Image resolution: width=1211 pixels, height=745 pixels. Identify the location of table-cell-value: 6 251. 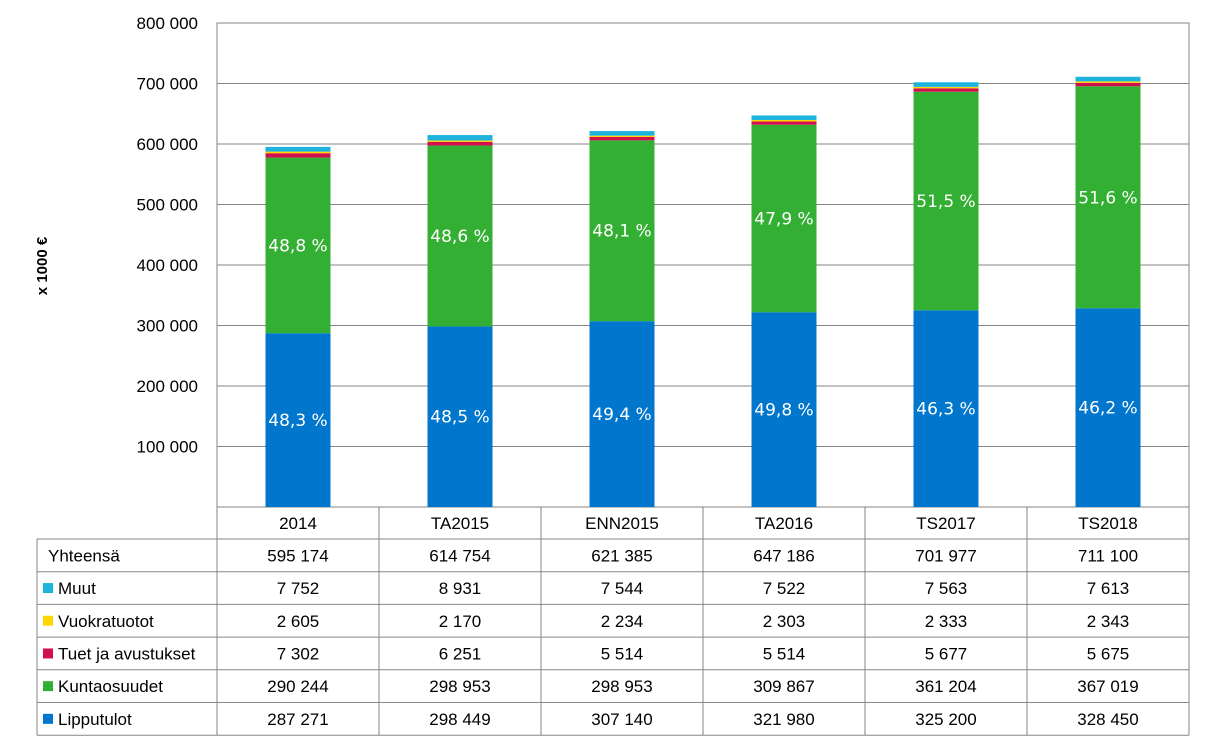
(460, 653).